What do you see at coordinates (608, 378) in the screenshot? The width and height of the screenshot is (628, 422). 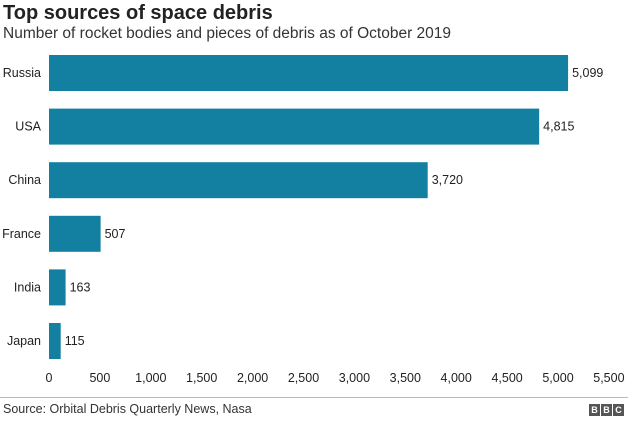 I see `x-tick-label: 5,500` at bounding box center [608, 378].